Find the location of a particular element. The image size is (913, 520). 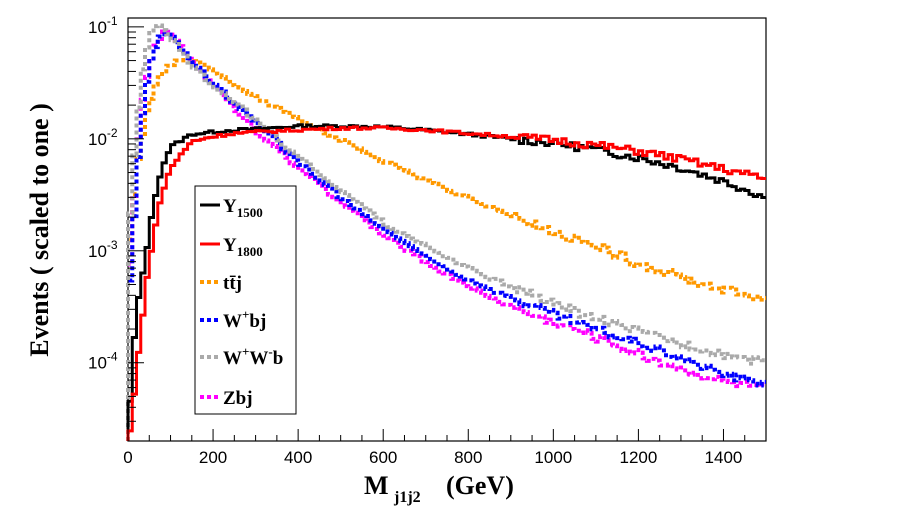

x-tick-label: 400 is located at coordinates (298, 457).